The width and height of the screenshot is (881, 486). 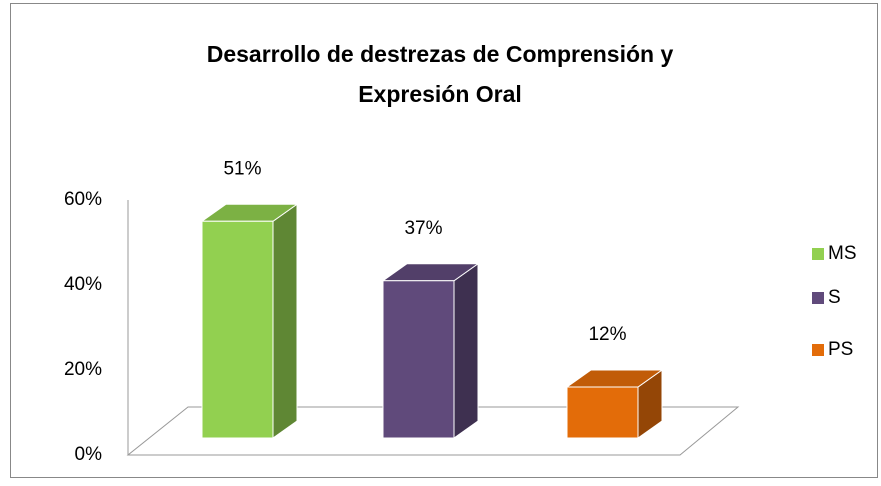 I want to click on legend-label: MS, so click(x=842, y=253).